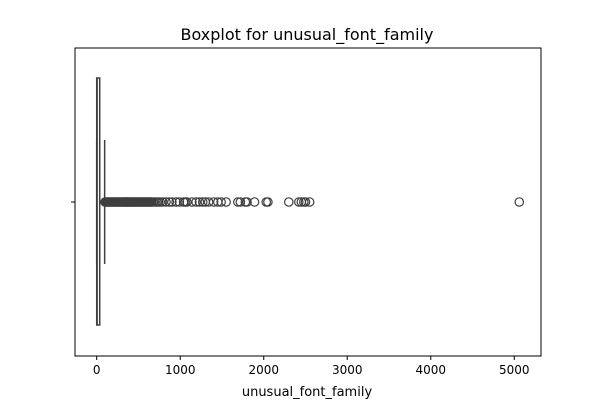 This screenshot has width=600, height=404. Describe the element at coordinates (307, 35) in the screenshot. I see `chart-title: Boxplot for unusual_font_family` at that location.